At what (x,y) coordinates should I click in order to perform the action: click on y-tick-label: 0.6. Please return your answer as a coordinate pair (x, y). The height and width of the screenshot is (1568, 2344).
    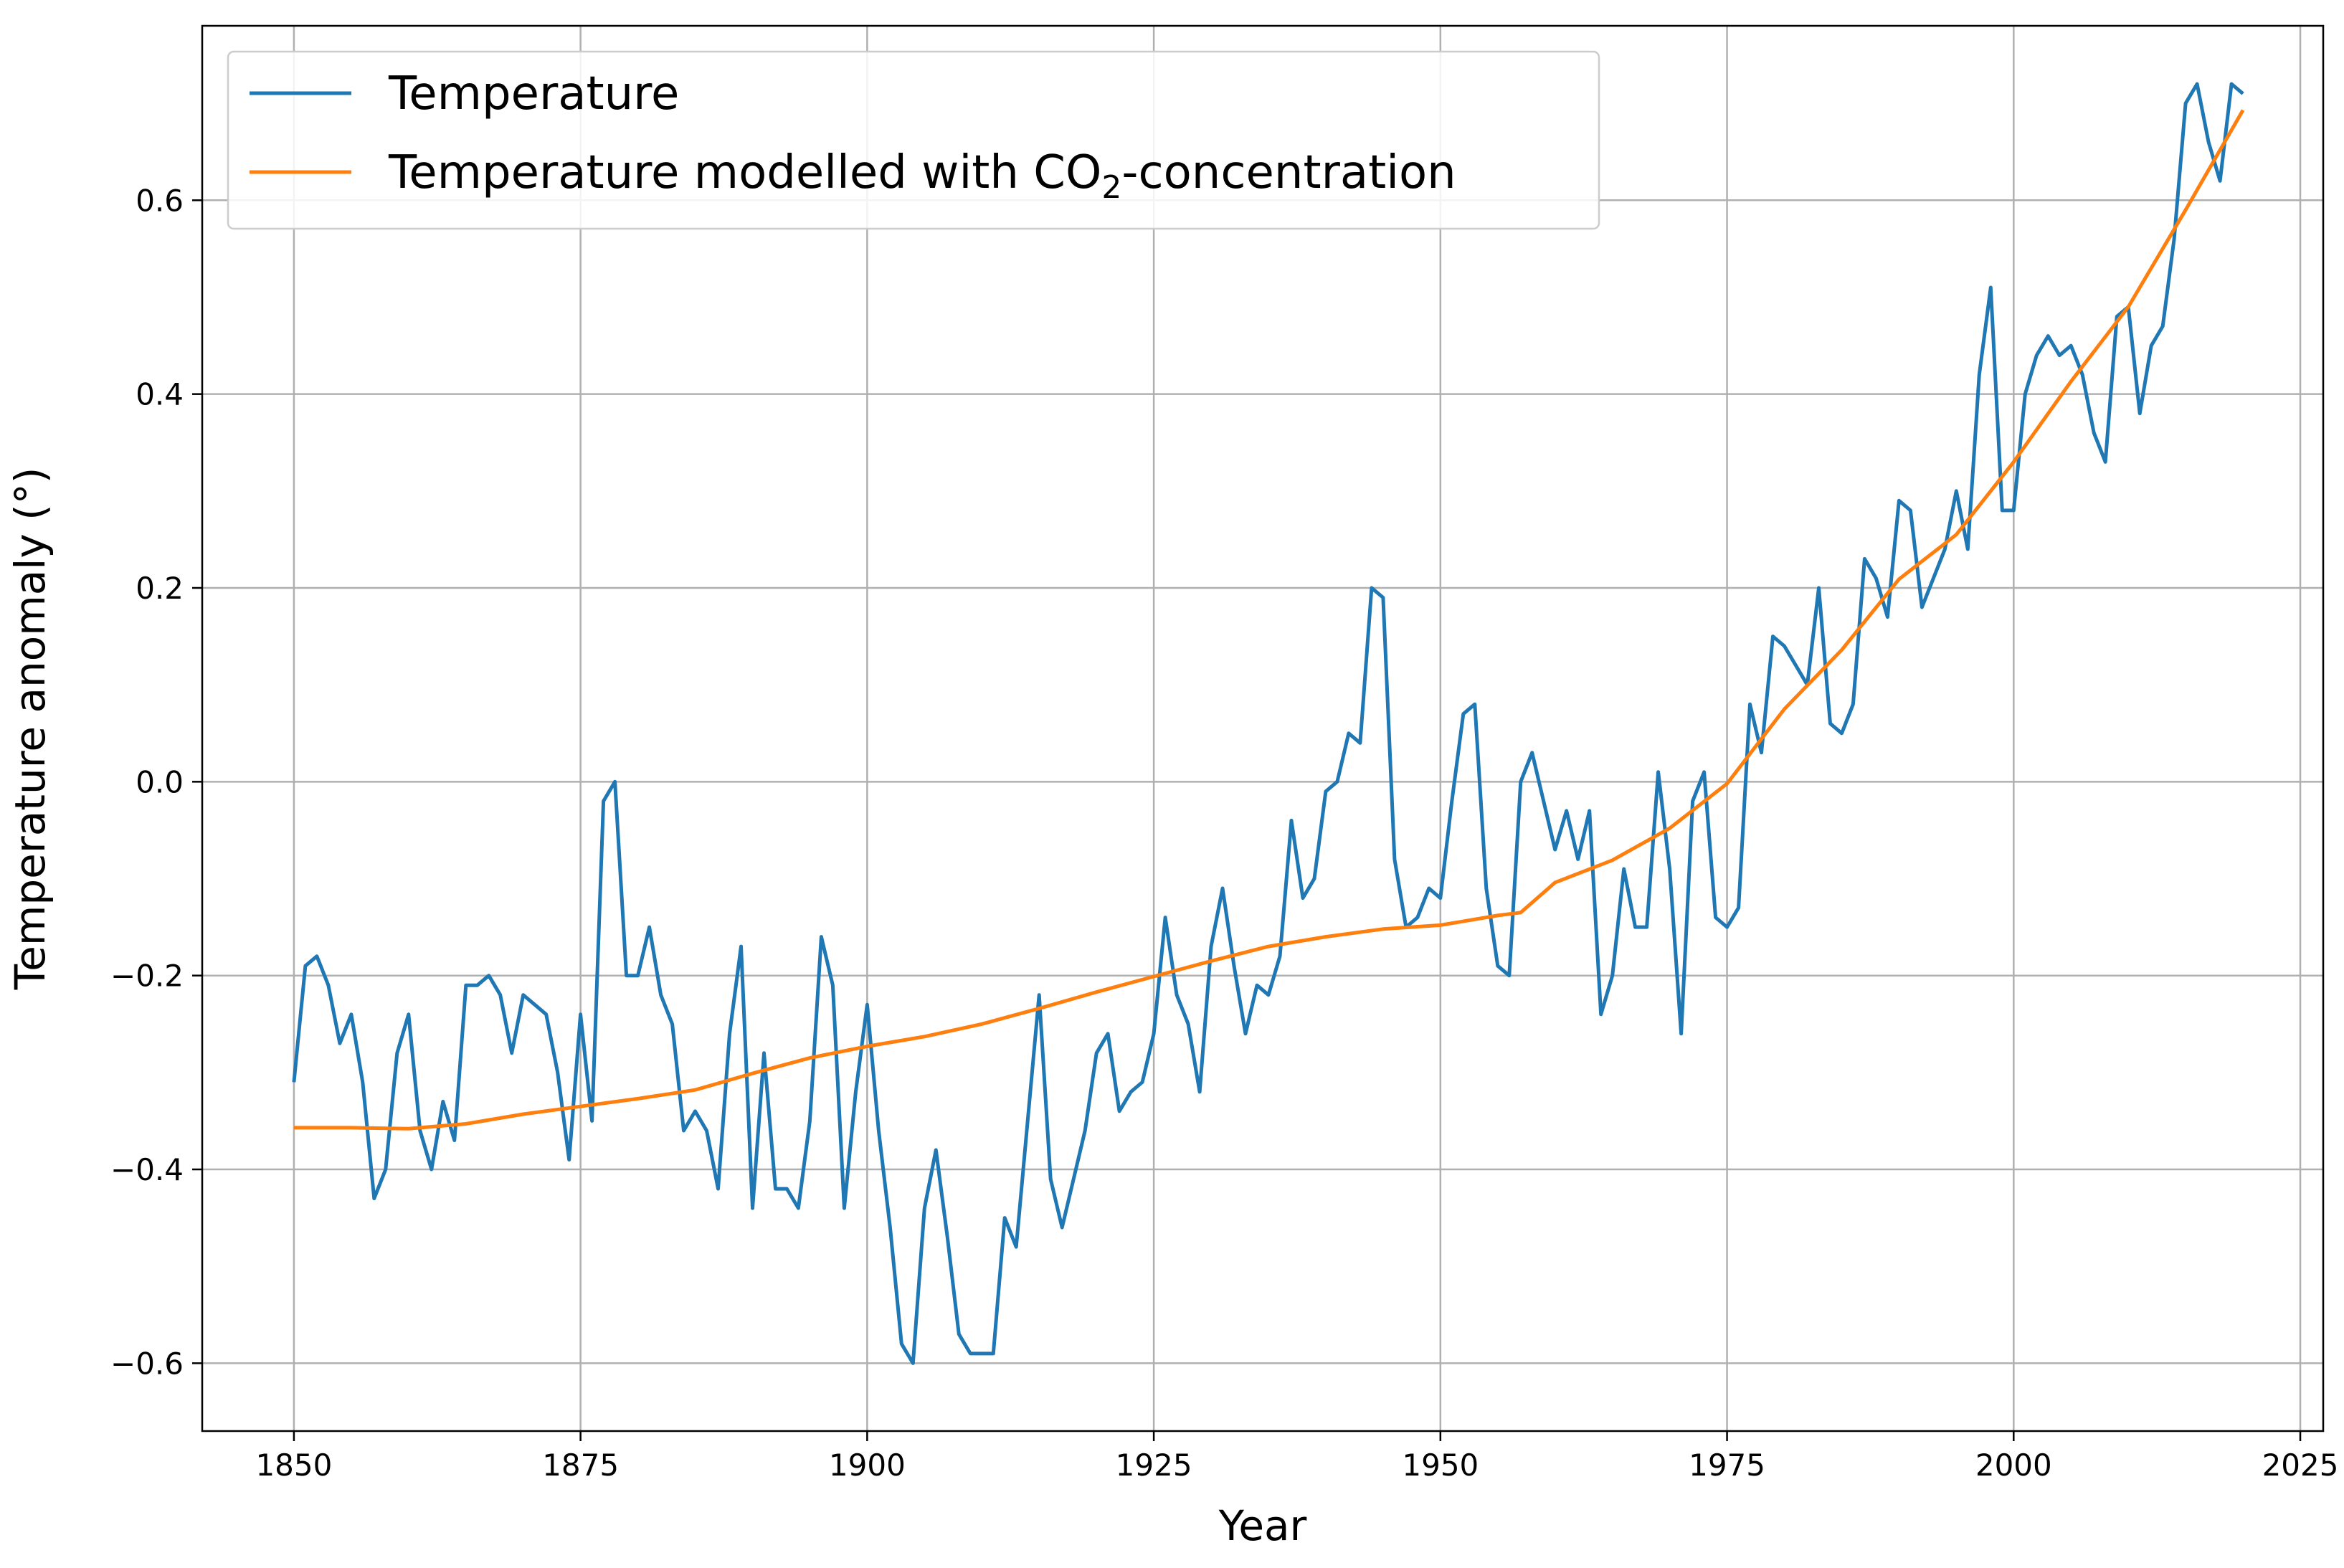
    Looking at the image, I should click on (160, 200).